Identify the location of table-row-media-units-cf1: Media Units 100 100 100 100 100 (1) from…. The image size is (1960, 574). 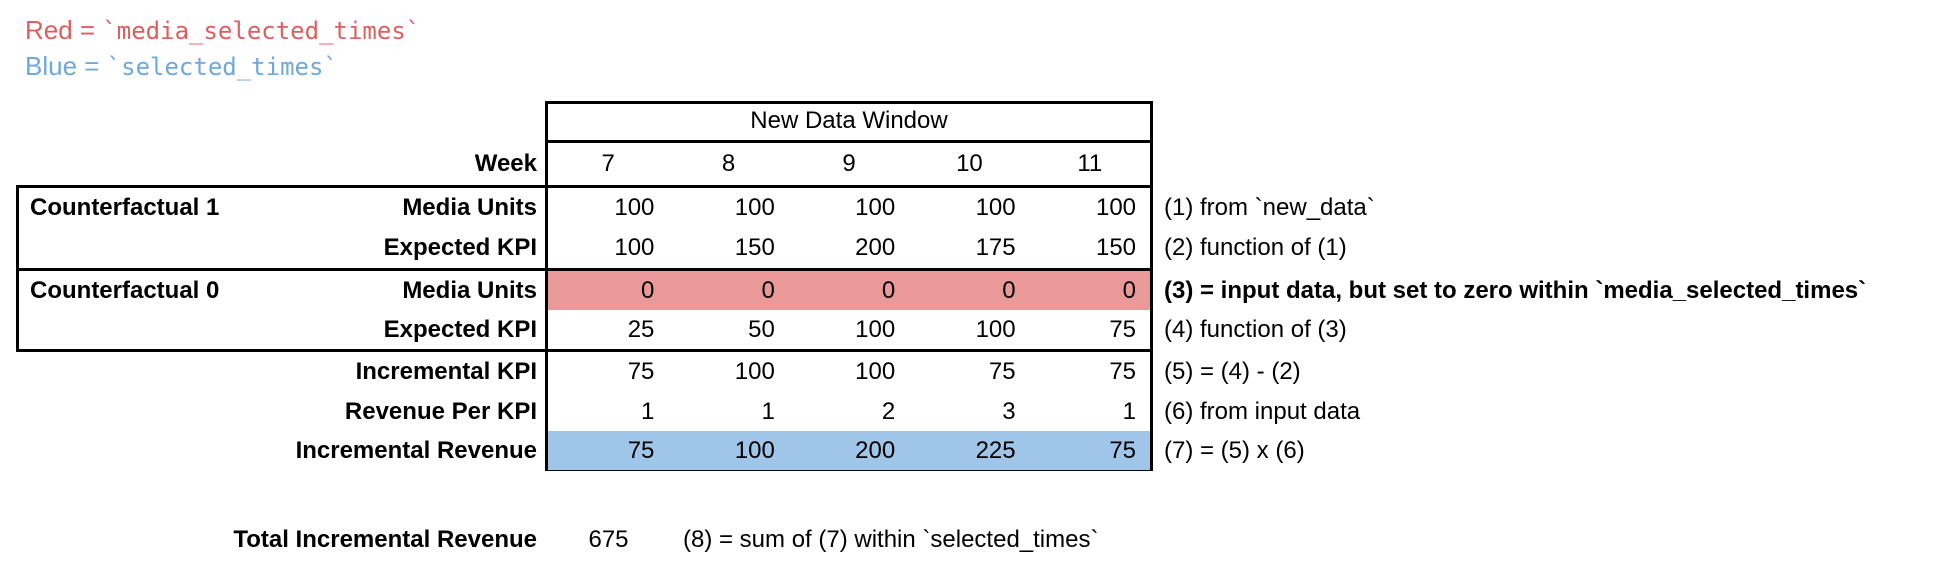
(980, 208).